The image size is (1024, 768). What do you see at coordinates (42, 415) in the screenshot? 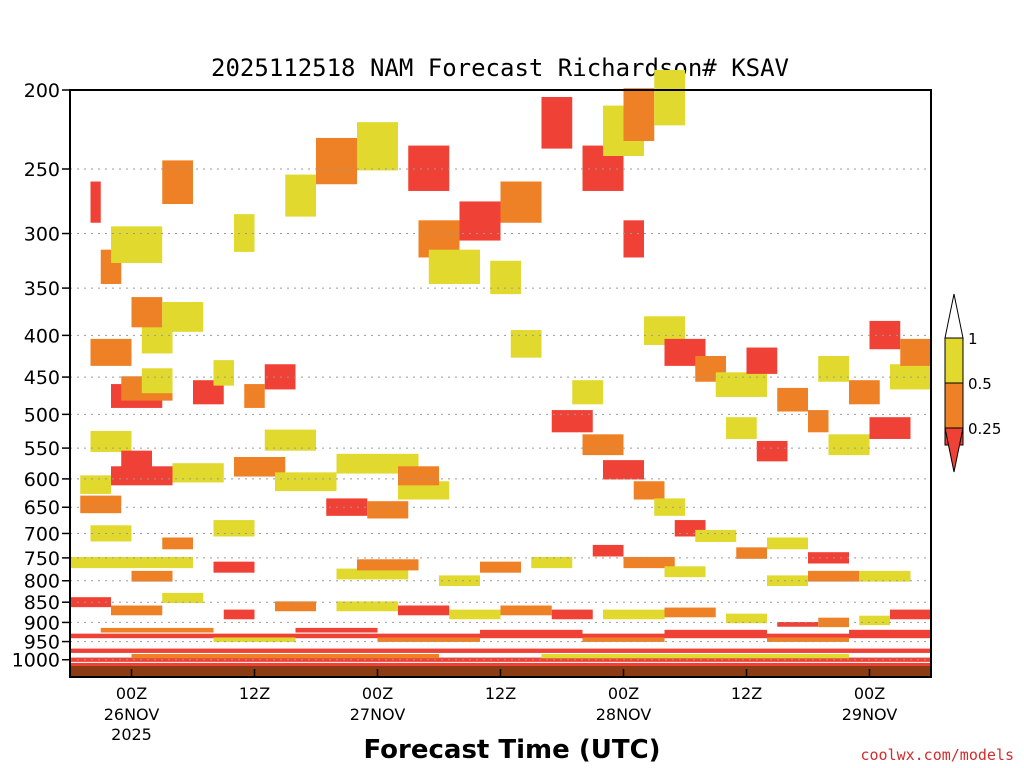
I see `y-tick-label: 500` at bounding box center [42, 415].